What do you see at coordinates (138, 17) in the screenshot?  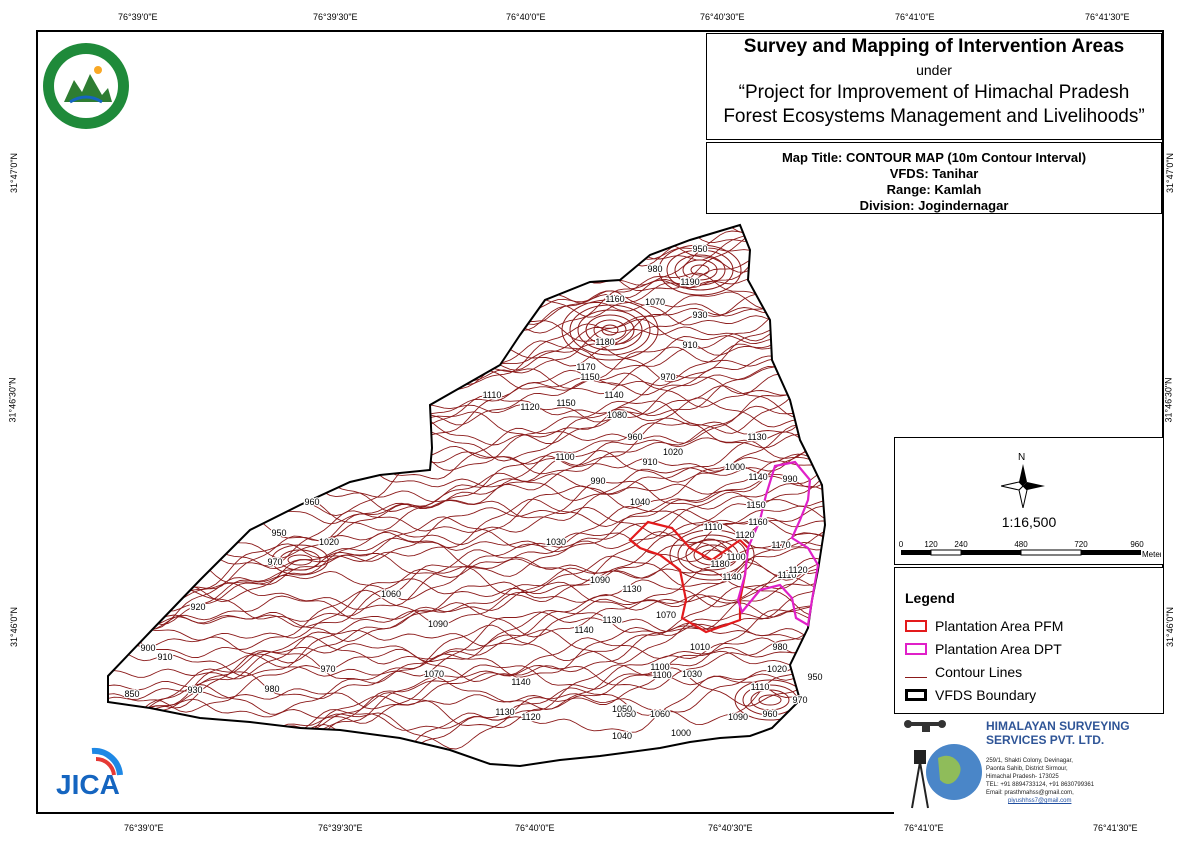 I see `graticule-top-1: 76°39'0"E` at bounding box center [138, 17].